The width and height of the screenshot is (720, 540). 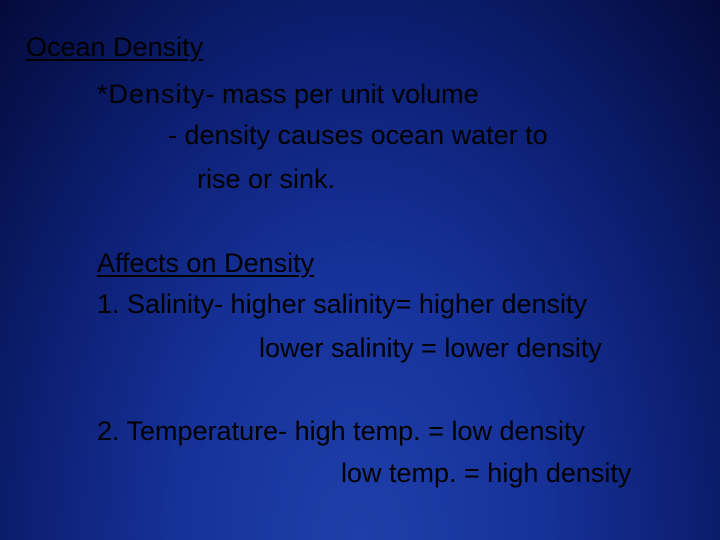 I want to click on definition-text: - mass per unit volume, so click(x=342, y=94).